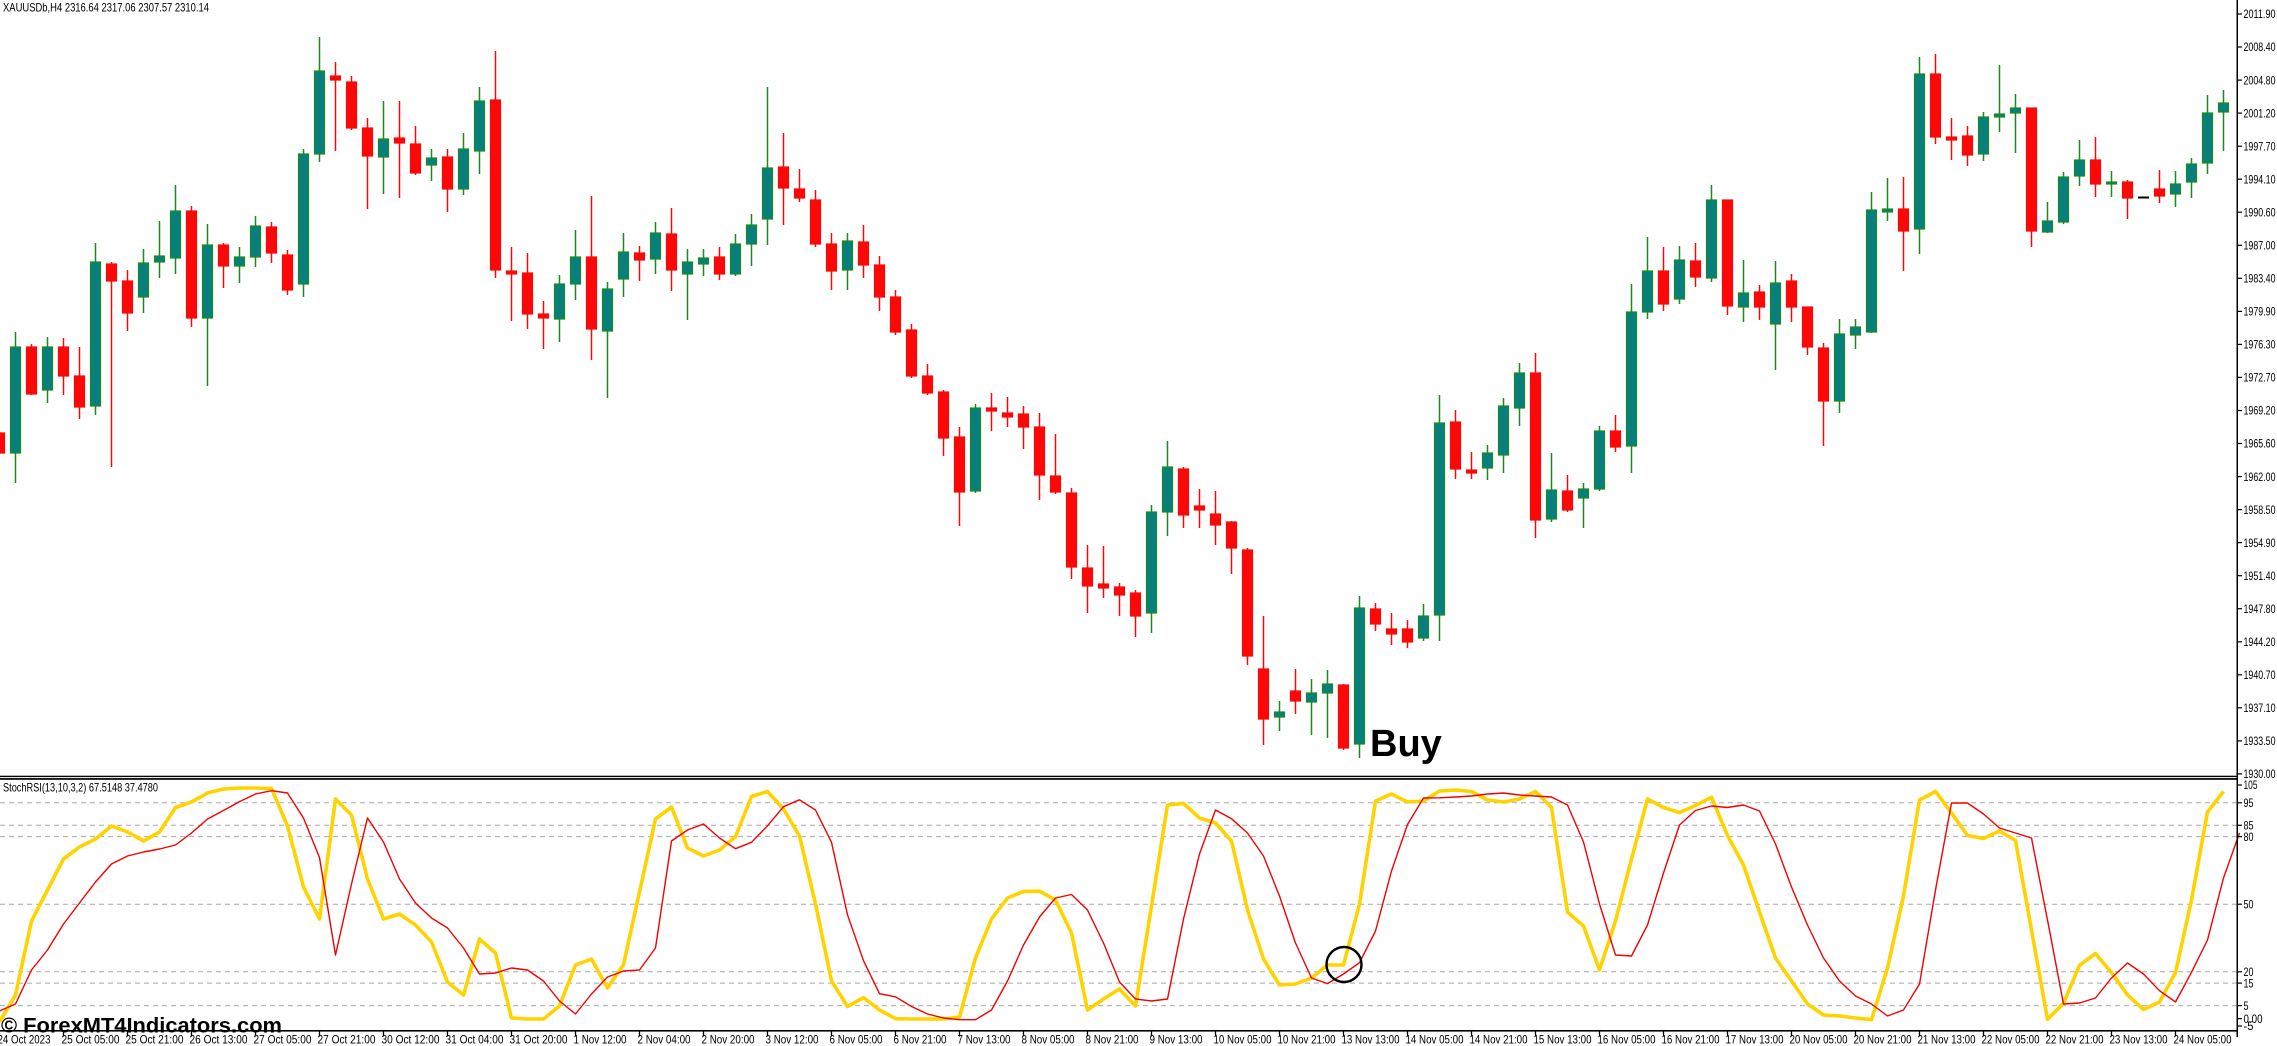  I want to click on svg-text: 1933.50, so click(2260, 741).